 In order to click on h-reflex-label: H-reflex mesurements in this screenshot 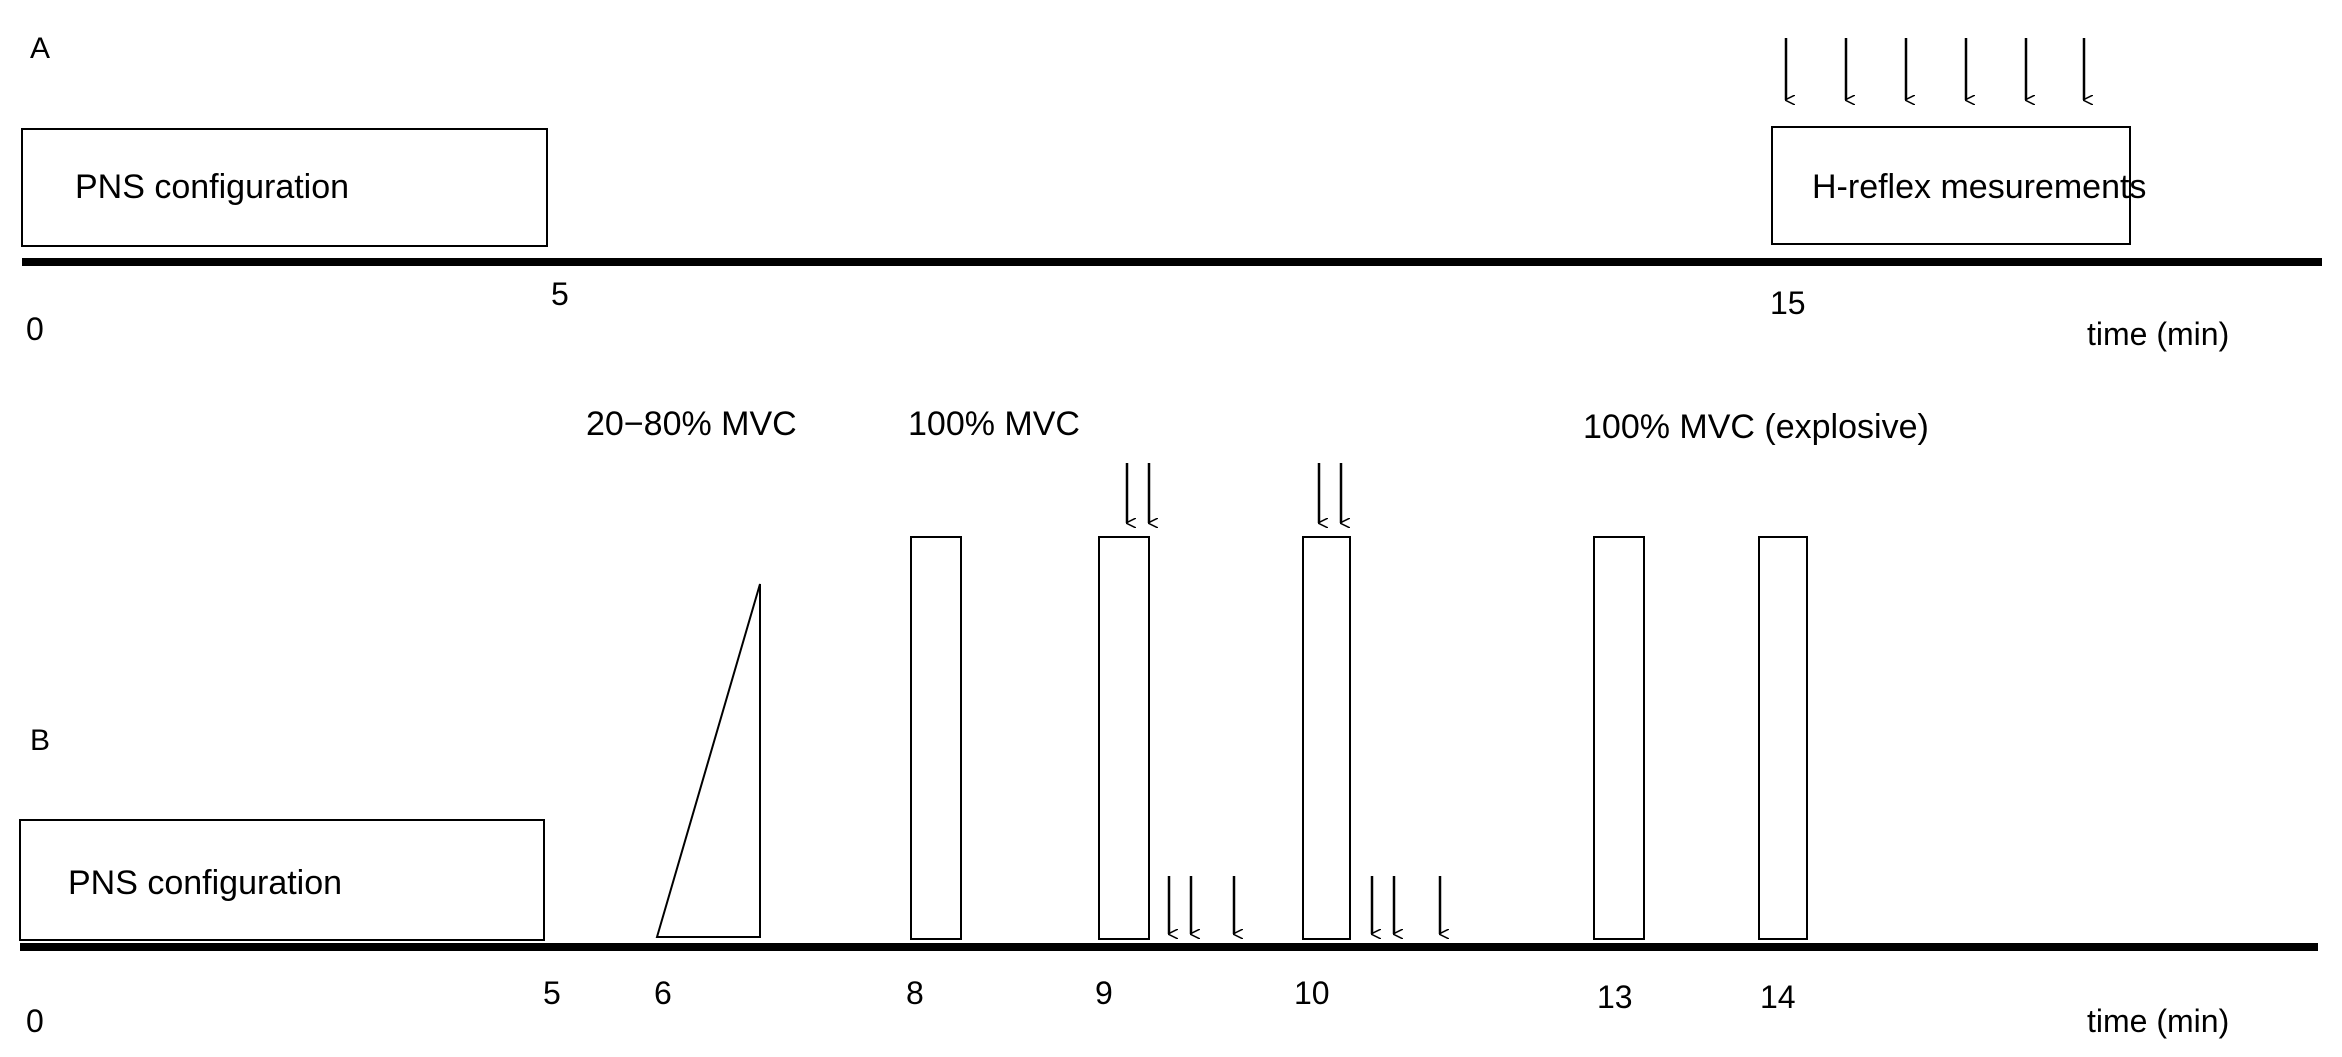, I will do `click(1979, 187)`.